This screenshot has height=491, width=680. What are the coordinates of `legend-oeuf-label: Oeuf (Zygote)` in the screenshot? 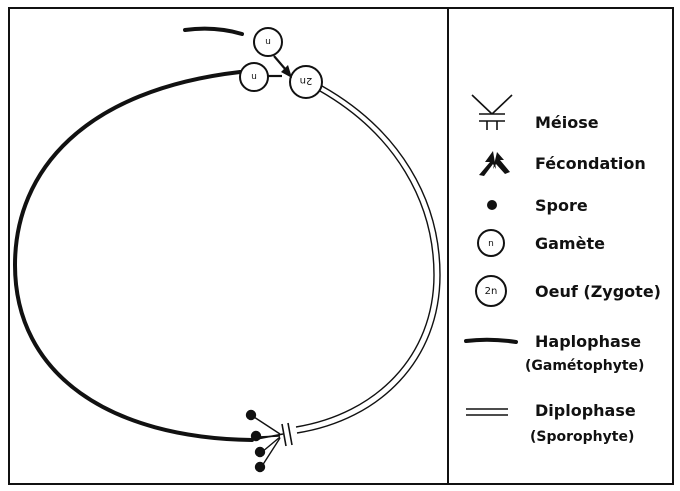 It's located at (598, 291).